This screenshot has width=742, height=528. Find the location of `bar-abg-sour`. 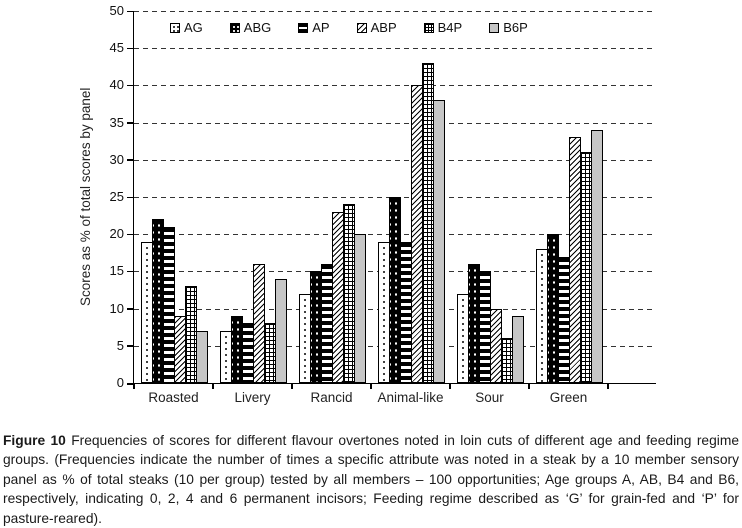

bar-abg-sour is located at coordinates (474, 323).